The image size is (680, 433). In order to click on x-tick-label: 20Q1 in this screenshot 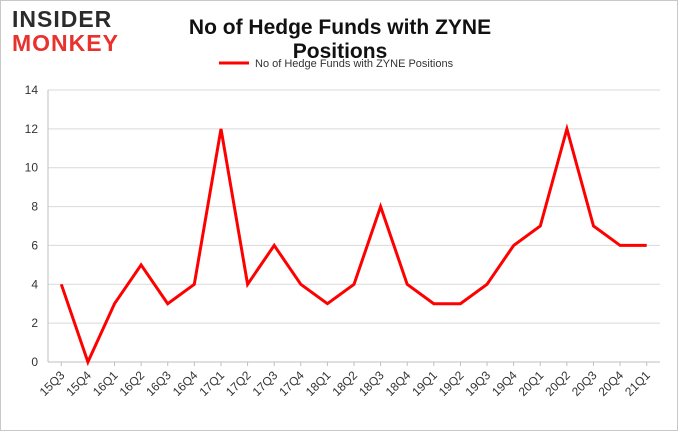, I will do `click(531, 383)`.